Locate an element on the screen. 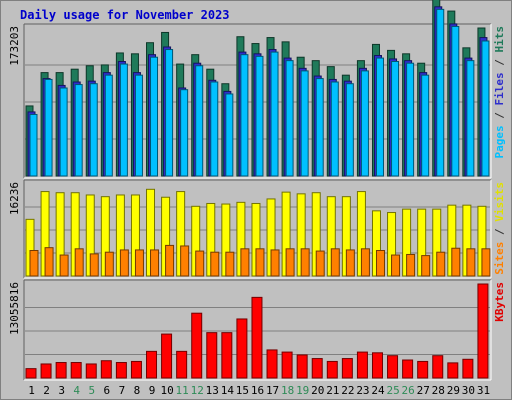 The image size is (512, 400). x-tick-label: 29 is located at coordinates (453, 390).